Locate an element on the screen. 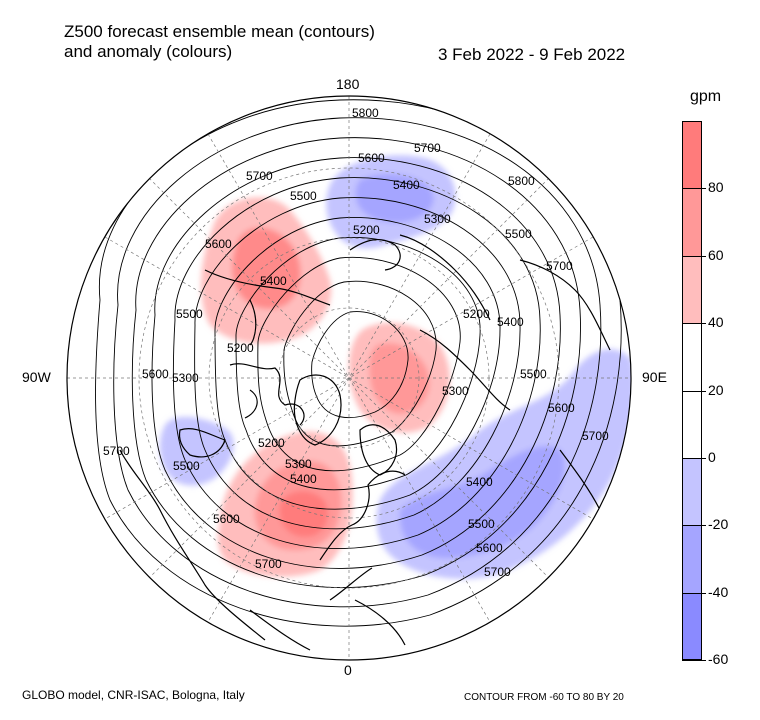  colorbar-tick-label: -20 is located at coordinates (718, 524).